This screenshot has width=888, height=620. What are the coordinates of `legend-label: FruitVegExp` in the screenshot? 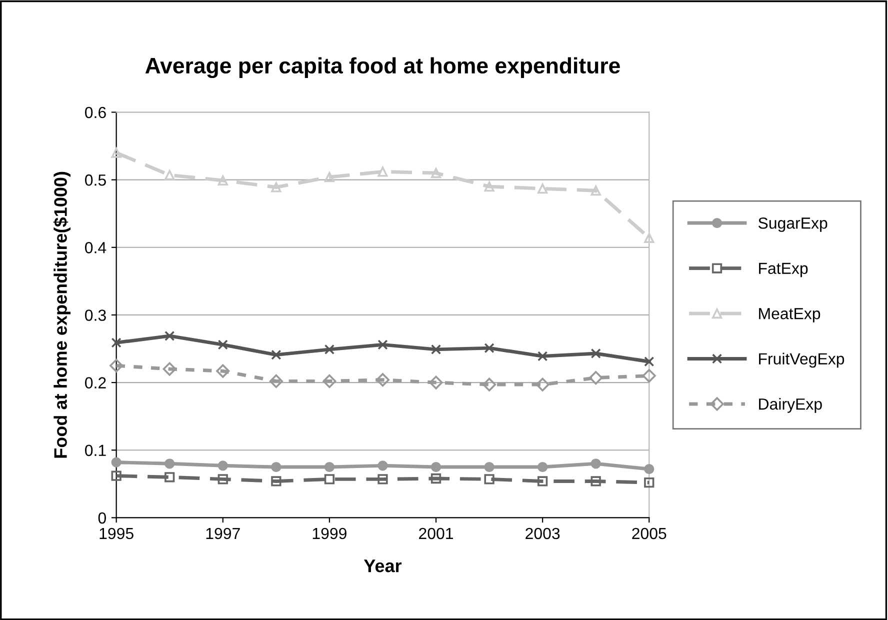 It's located at (801, 360).